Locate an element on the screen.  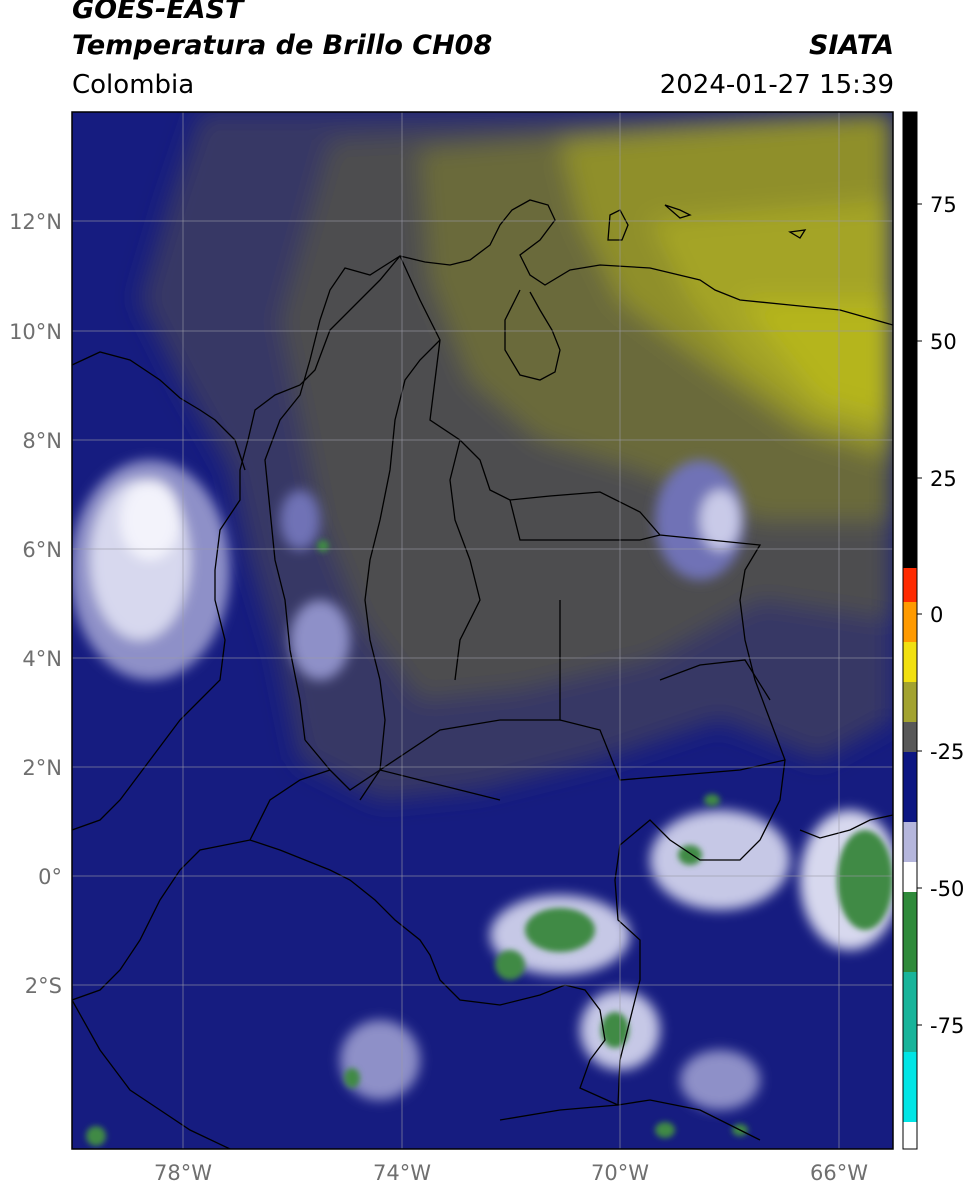
lat-tick-label: 0° is located at coordinates (50, 877).